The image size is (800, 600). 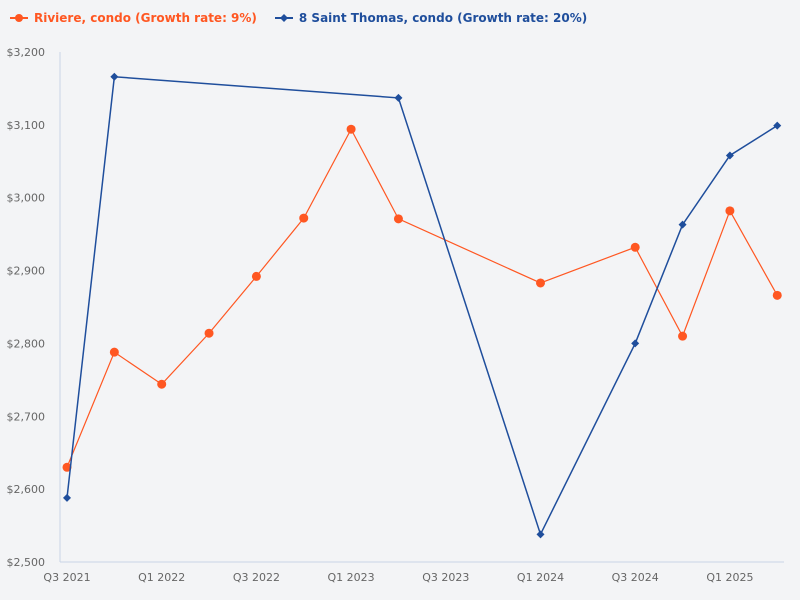 What do you see at coordinates (26, 271) in the screenshot?
I see `y-tick-label: $2,900` at bounding box center [26, 271].